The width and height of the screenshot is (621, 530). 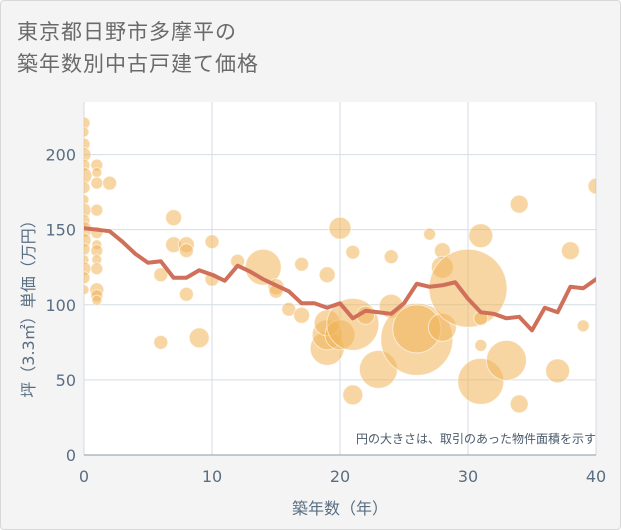 I want to click on y-tick-label: 100, so click(x=60, y=305).